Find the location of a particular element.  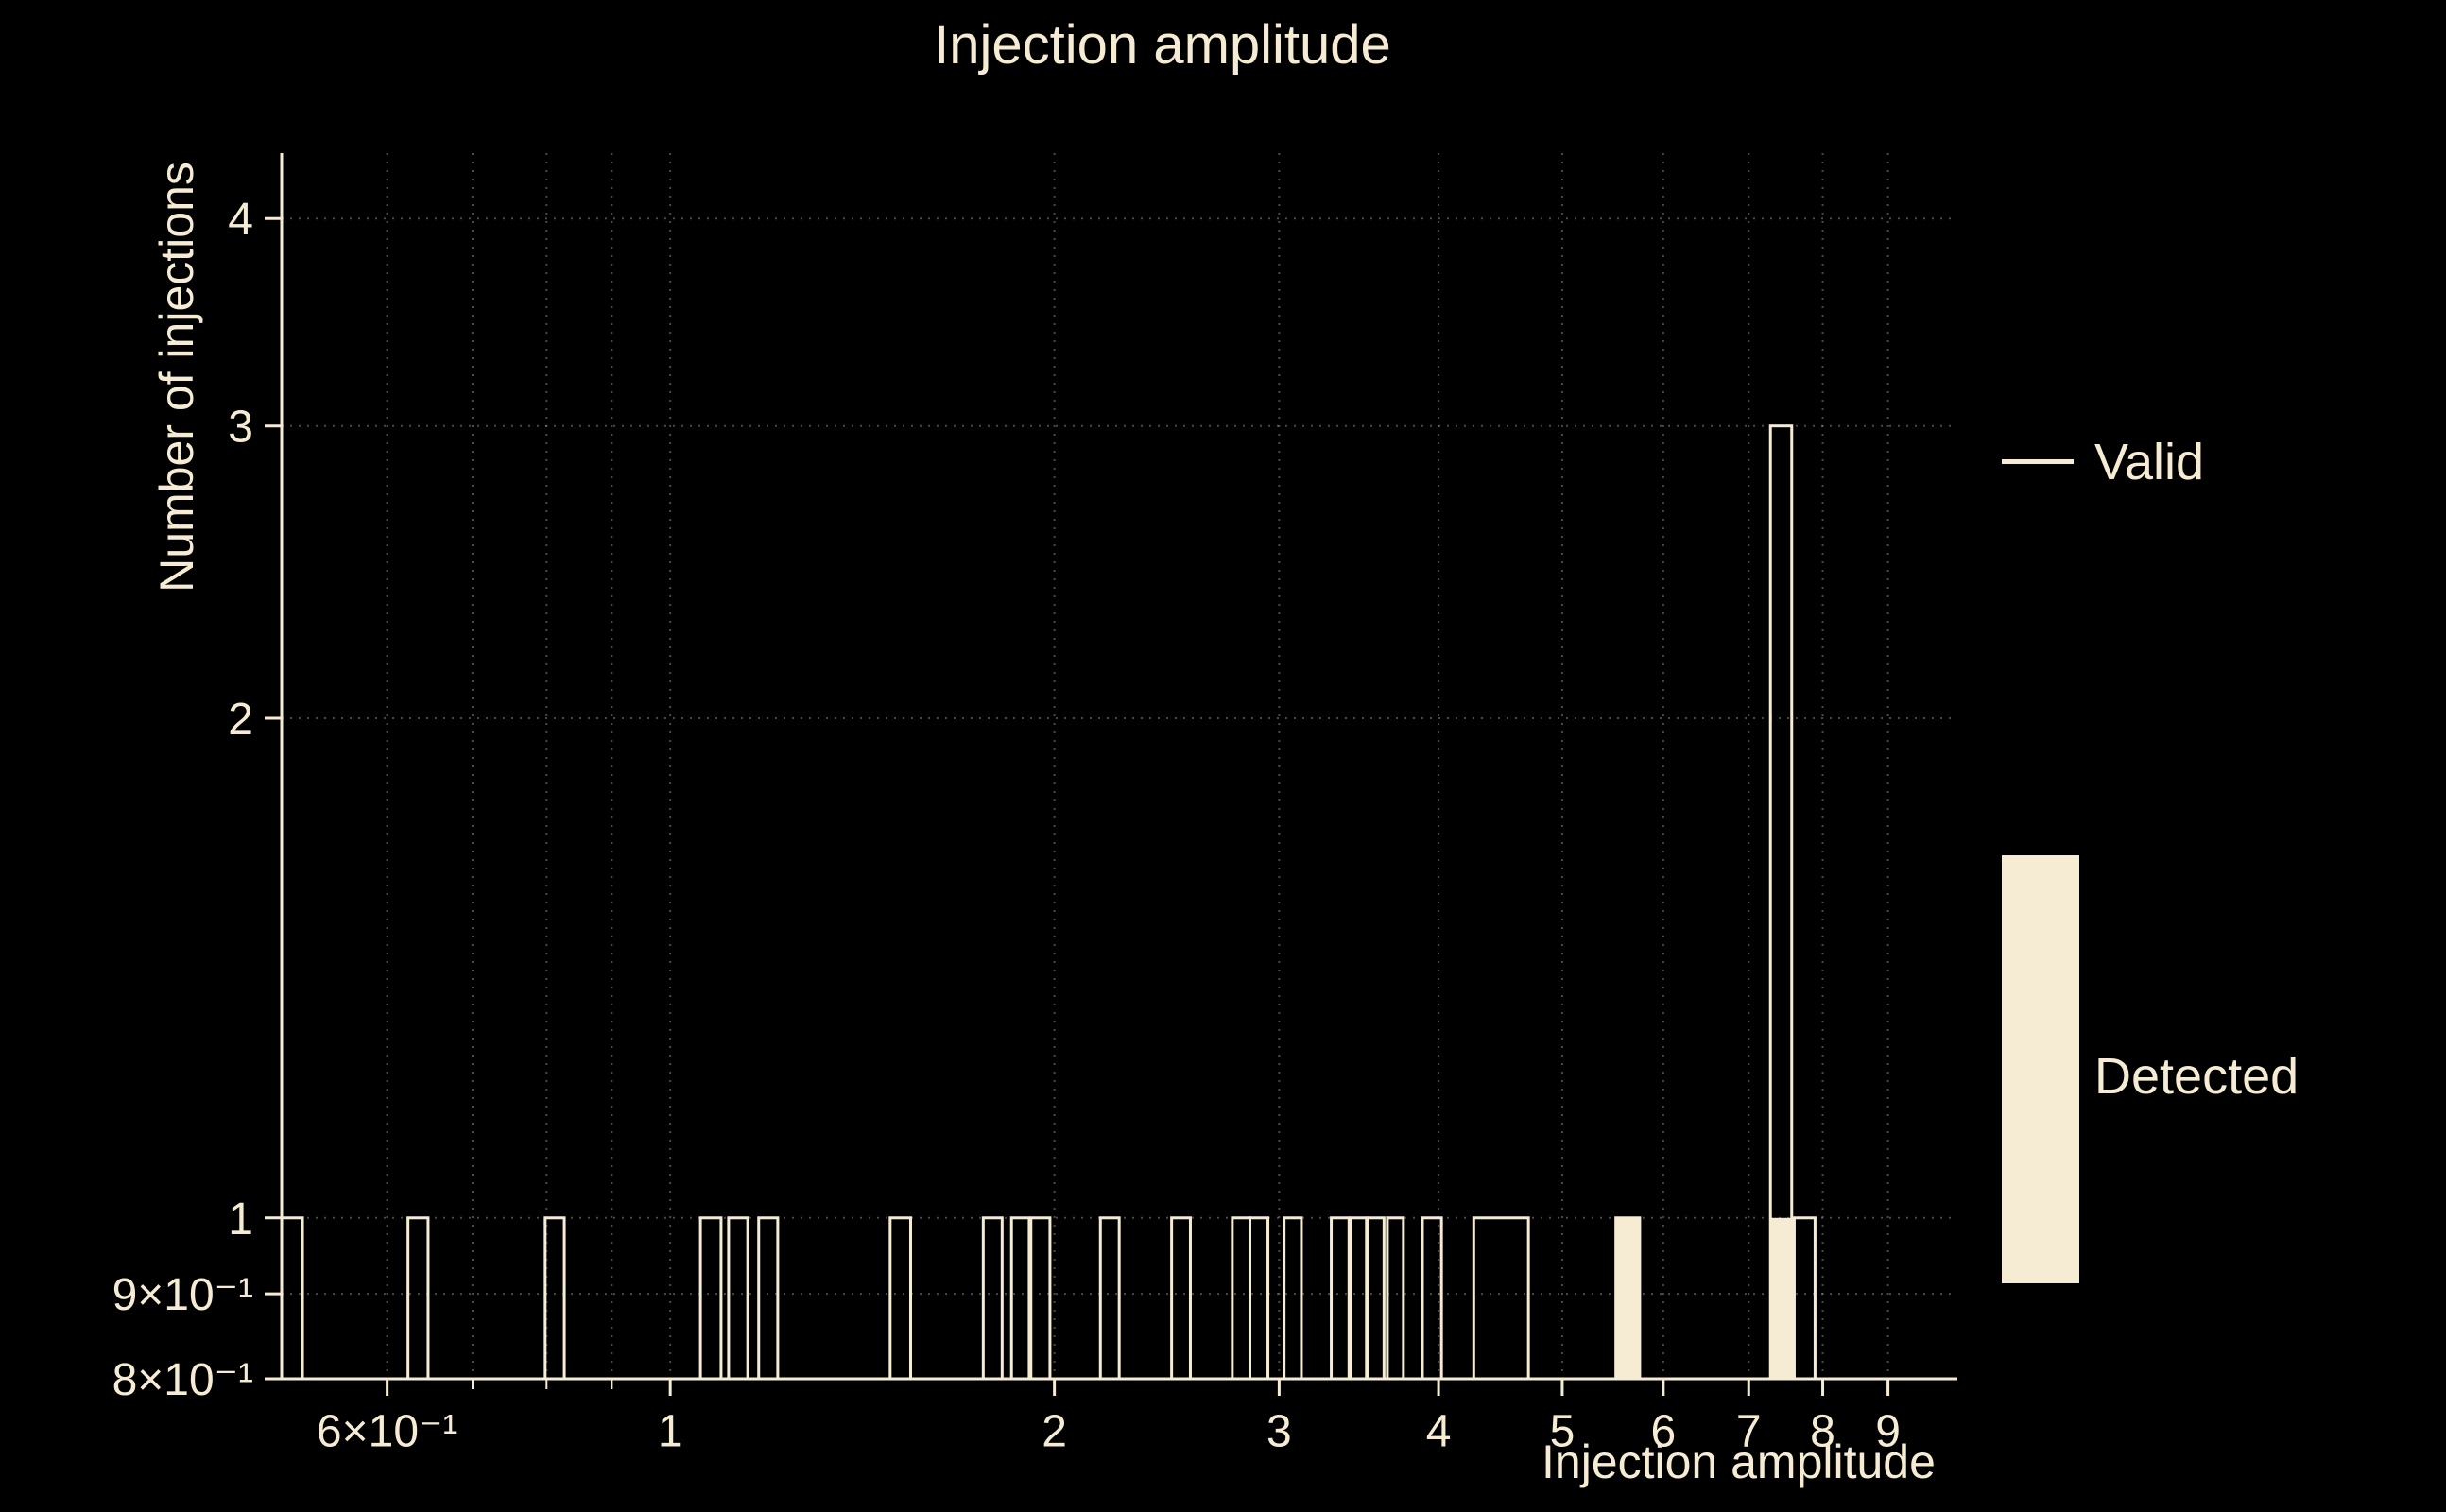

y-tick-label: 2 is located at coordinates (241, 720).